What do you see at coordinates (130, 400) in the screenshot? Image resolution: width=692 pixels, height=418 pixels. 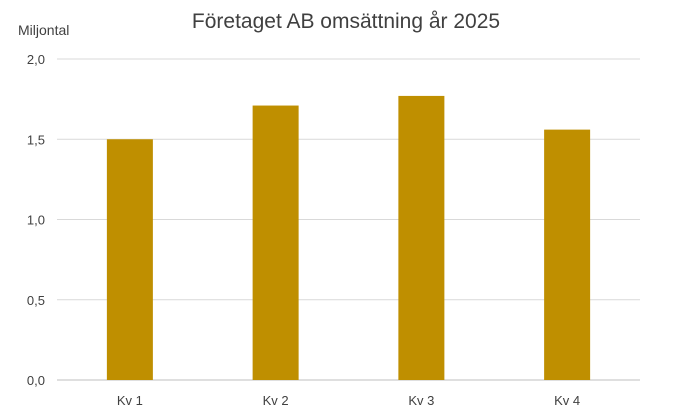 I see `x-tick-label: Kv 1` at bounding box center [130, 400].